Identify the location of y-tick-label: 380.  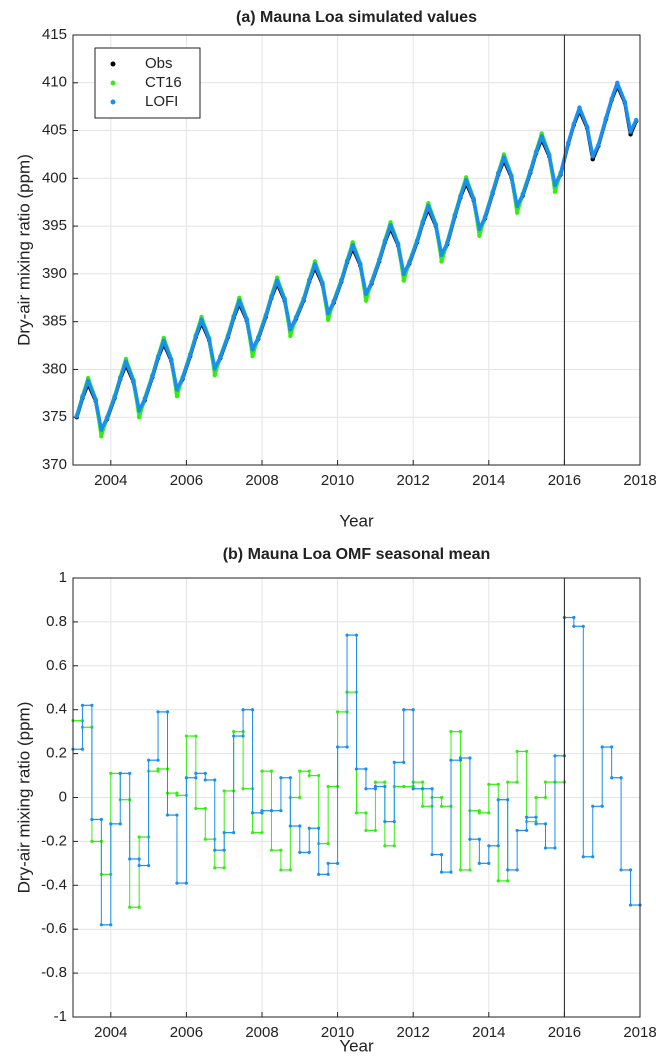
(54, 368).